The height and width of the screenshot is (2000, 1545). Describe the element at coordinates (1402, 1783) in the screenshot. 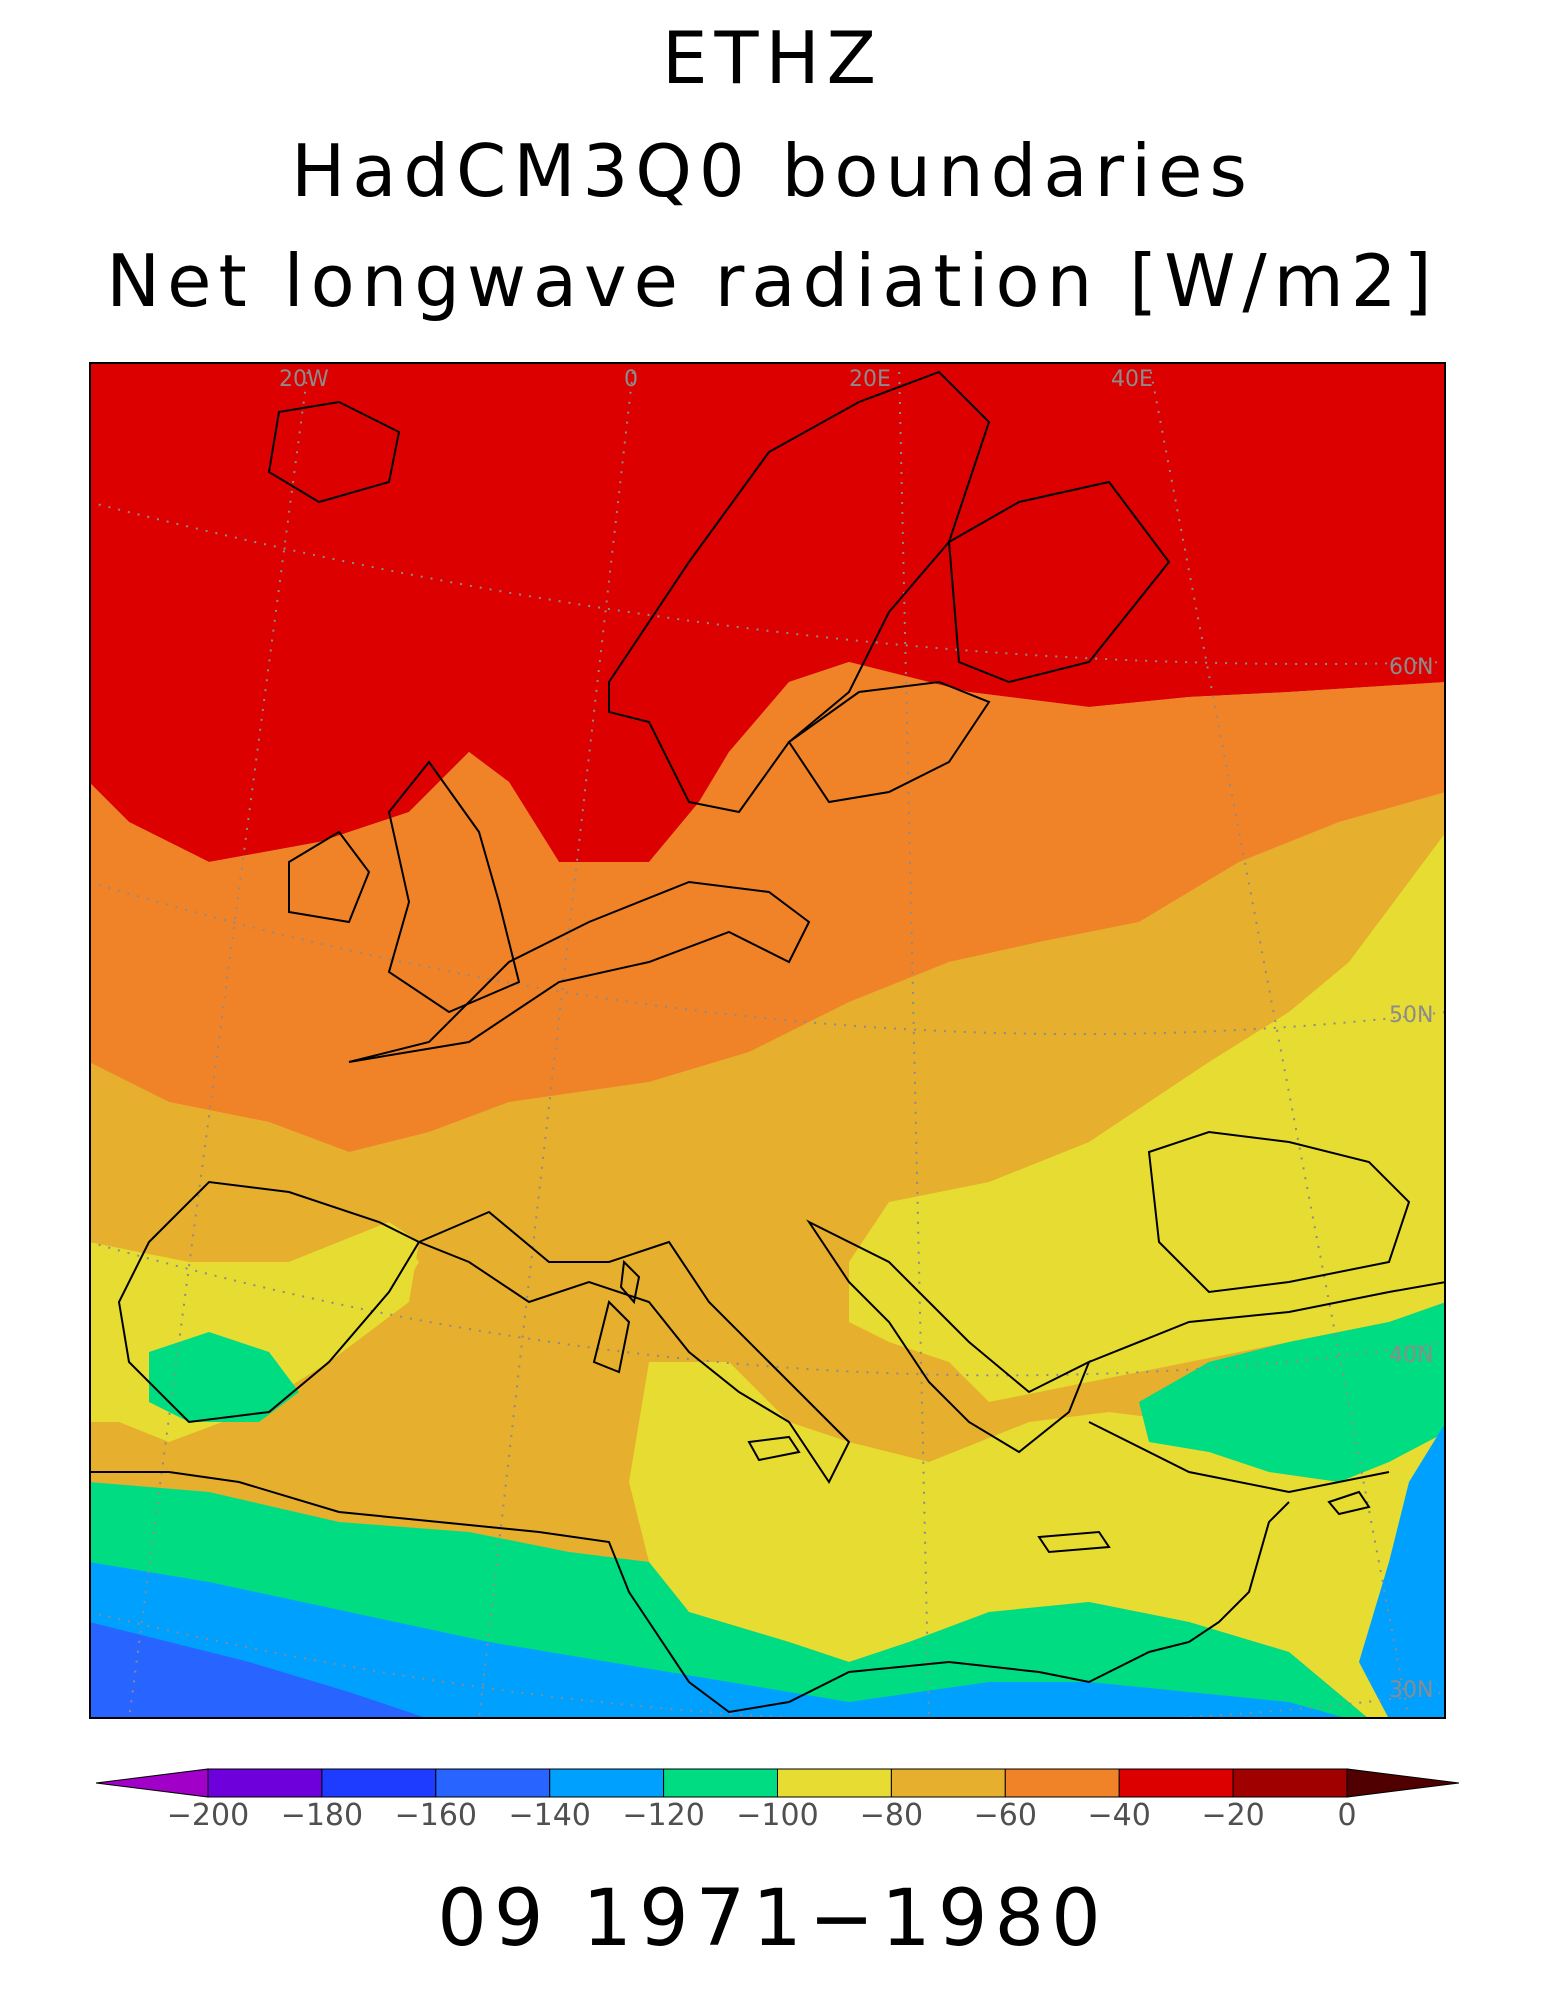

I see `colorbar-overflow-triangle` at that location.